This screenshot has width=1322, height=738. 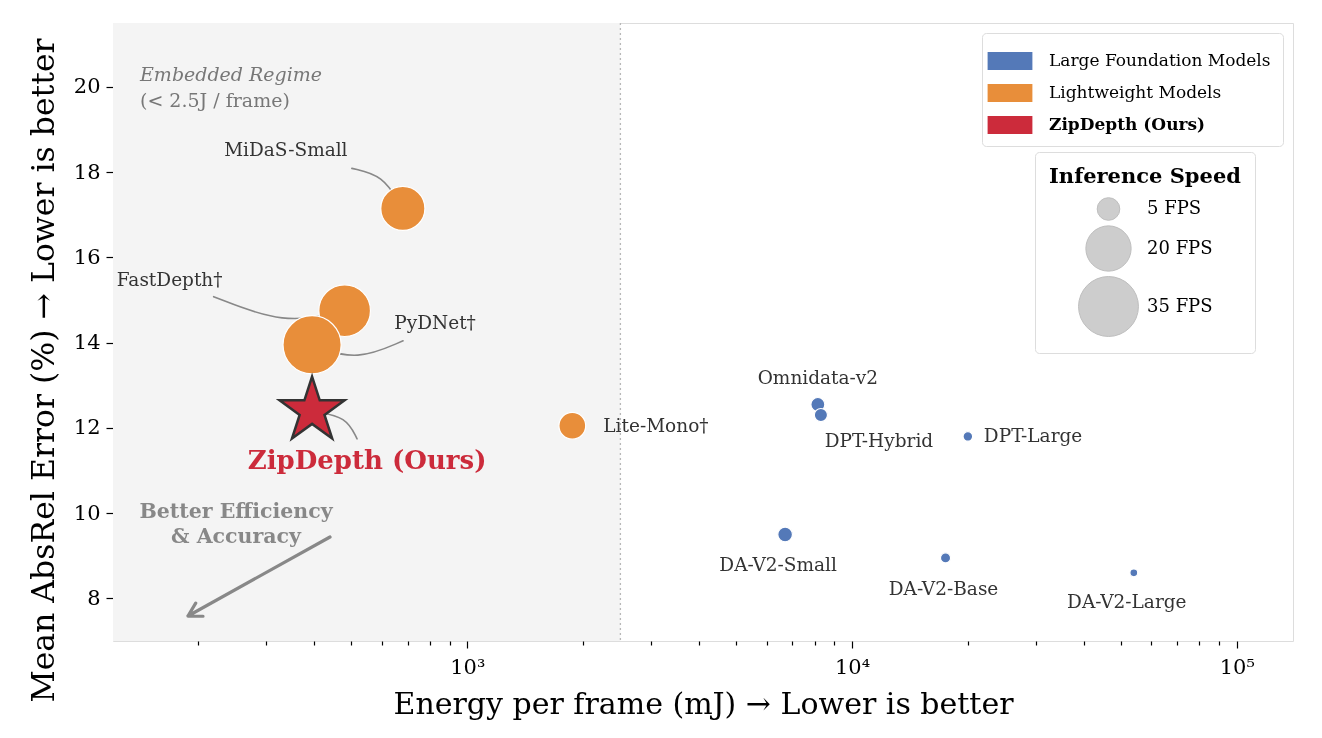 What do you see at coordinates (87, 256) in the screenshot?
I see `y-tick-label: 16` at bounding box center [87, 256].